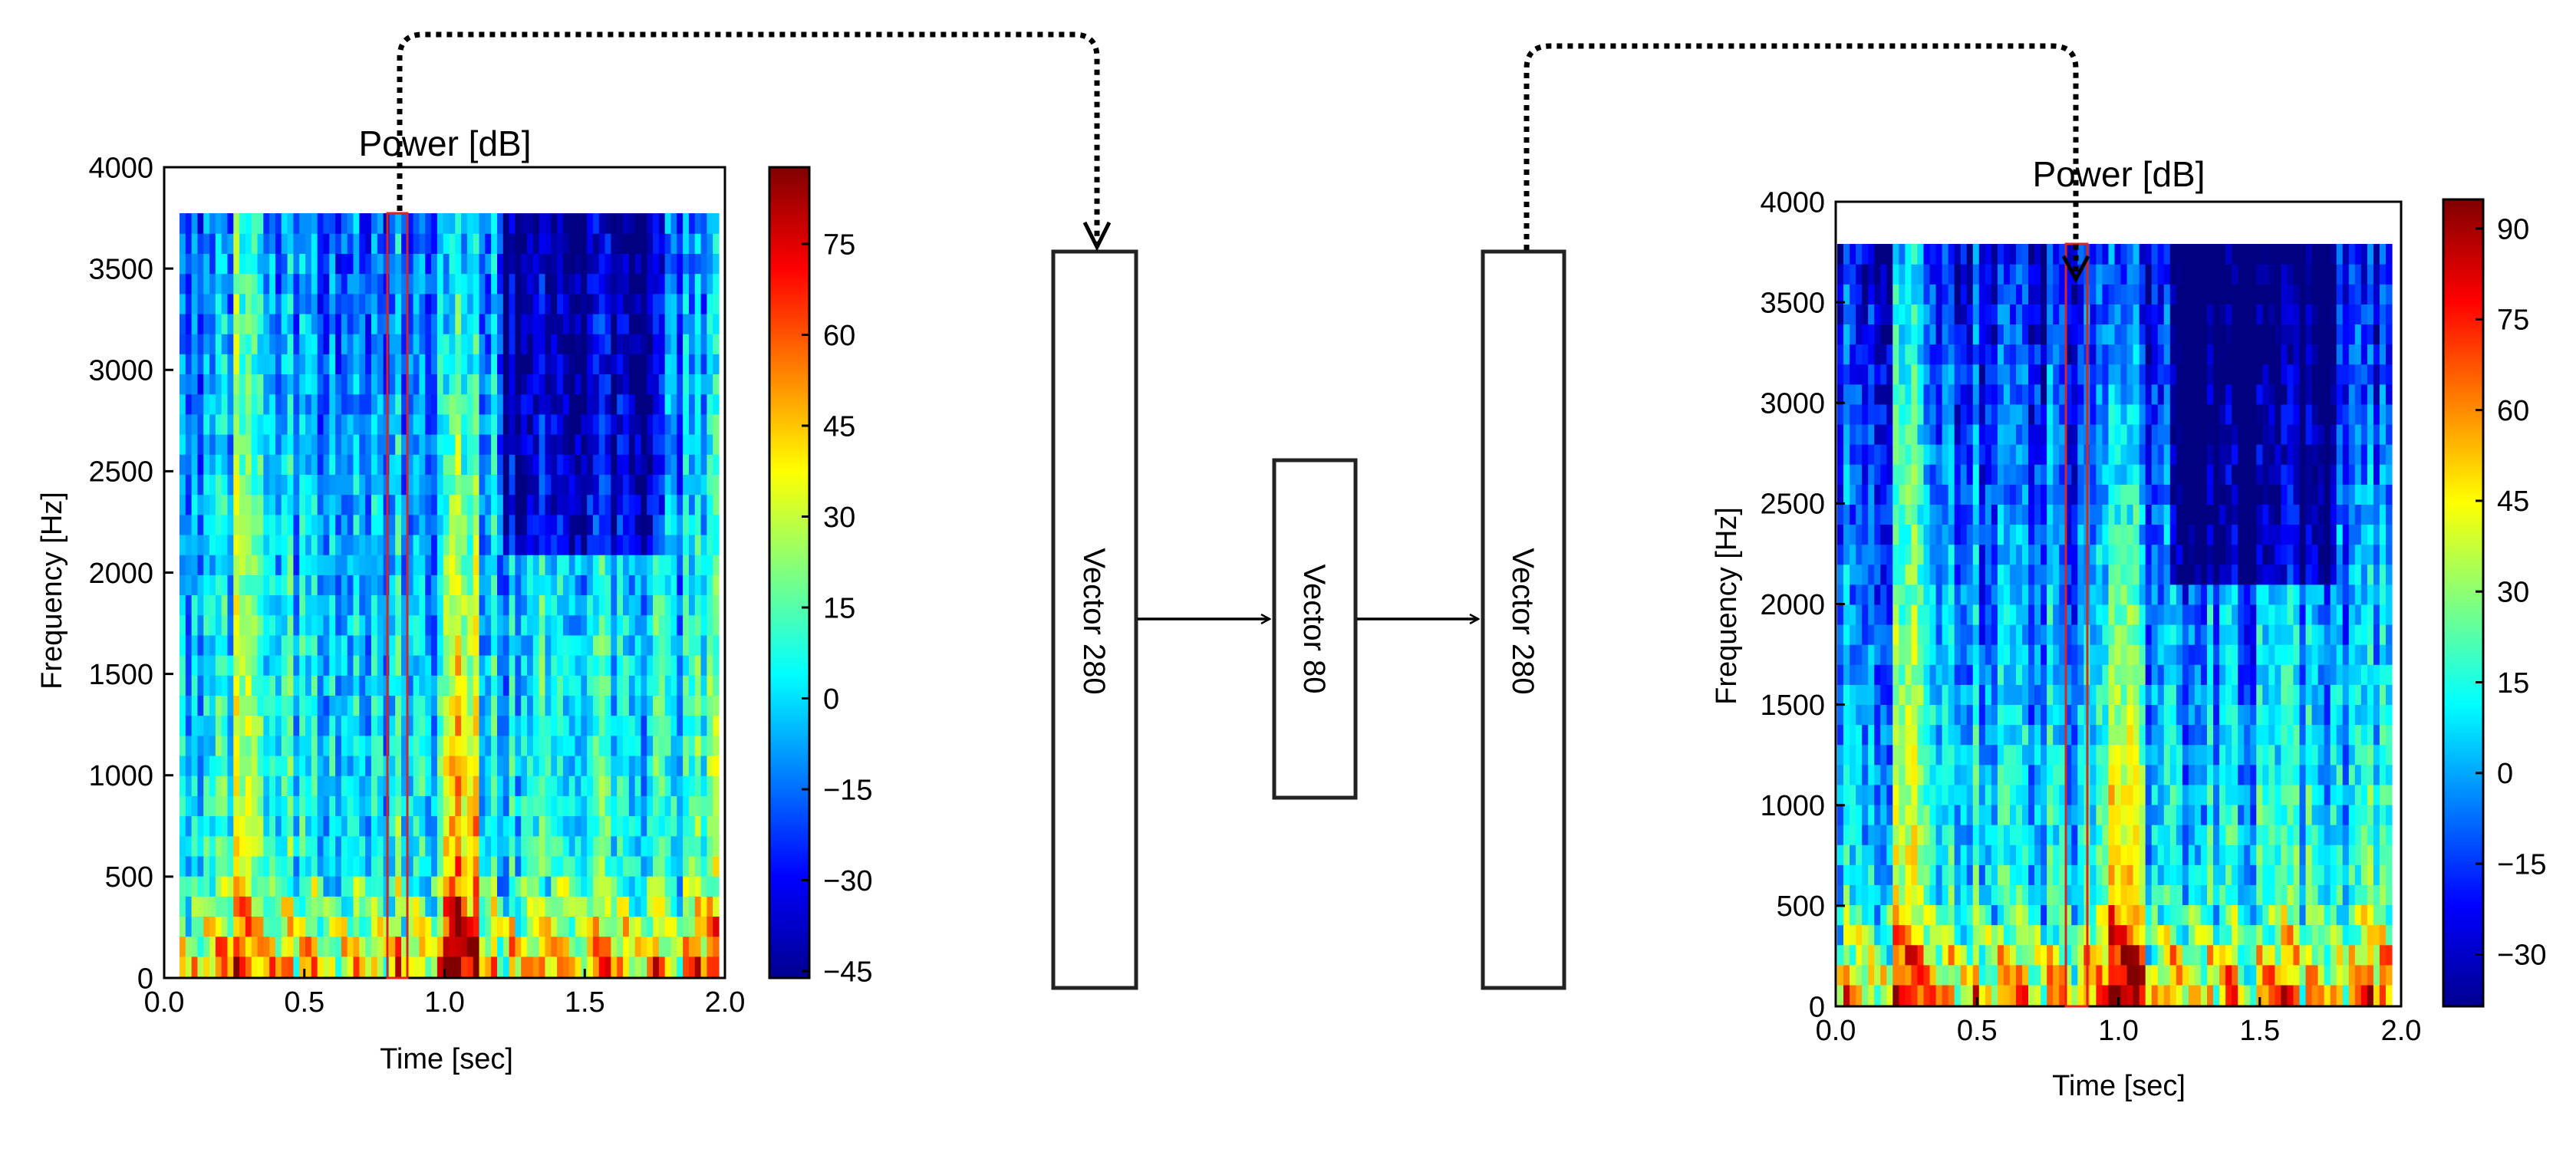  Describe the element at coordinates (2115, 625) in the screenshot. I see `right-spectrogram-heatmap` at that location.